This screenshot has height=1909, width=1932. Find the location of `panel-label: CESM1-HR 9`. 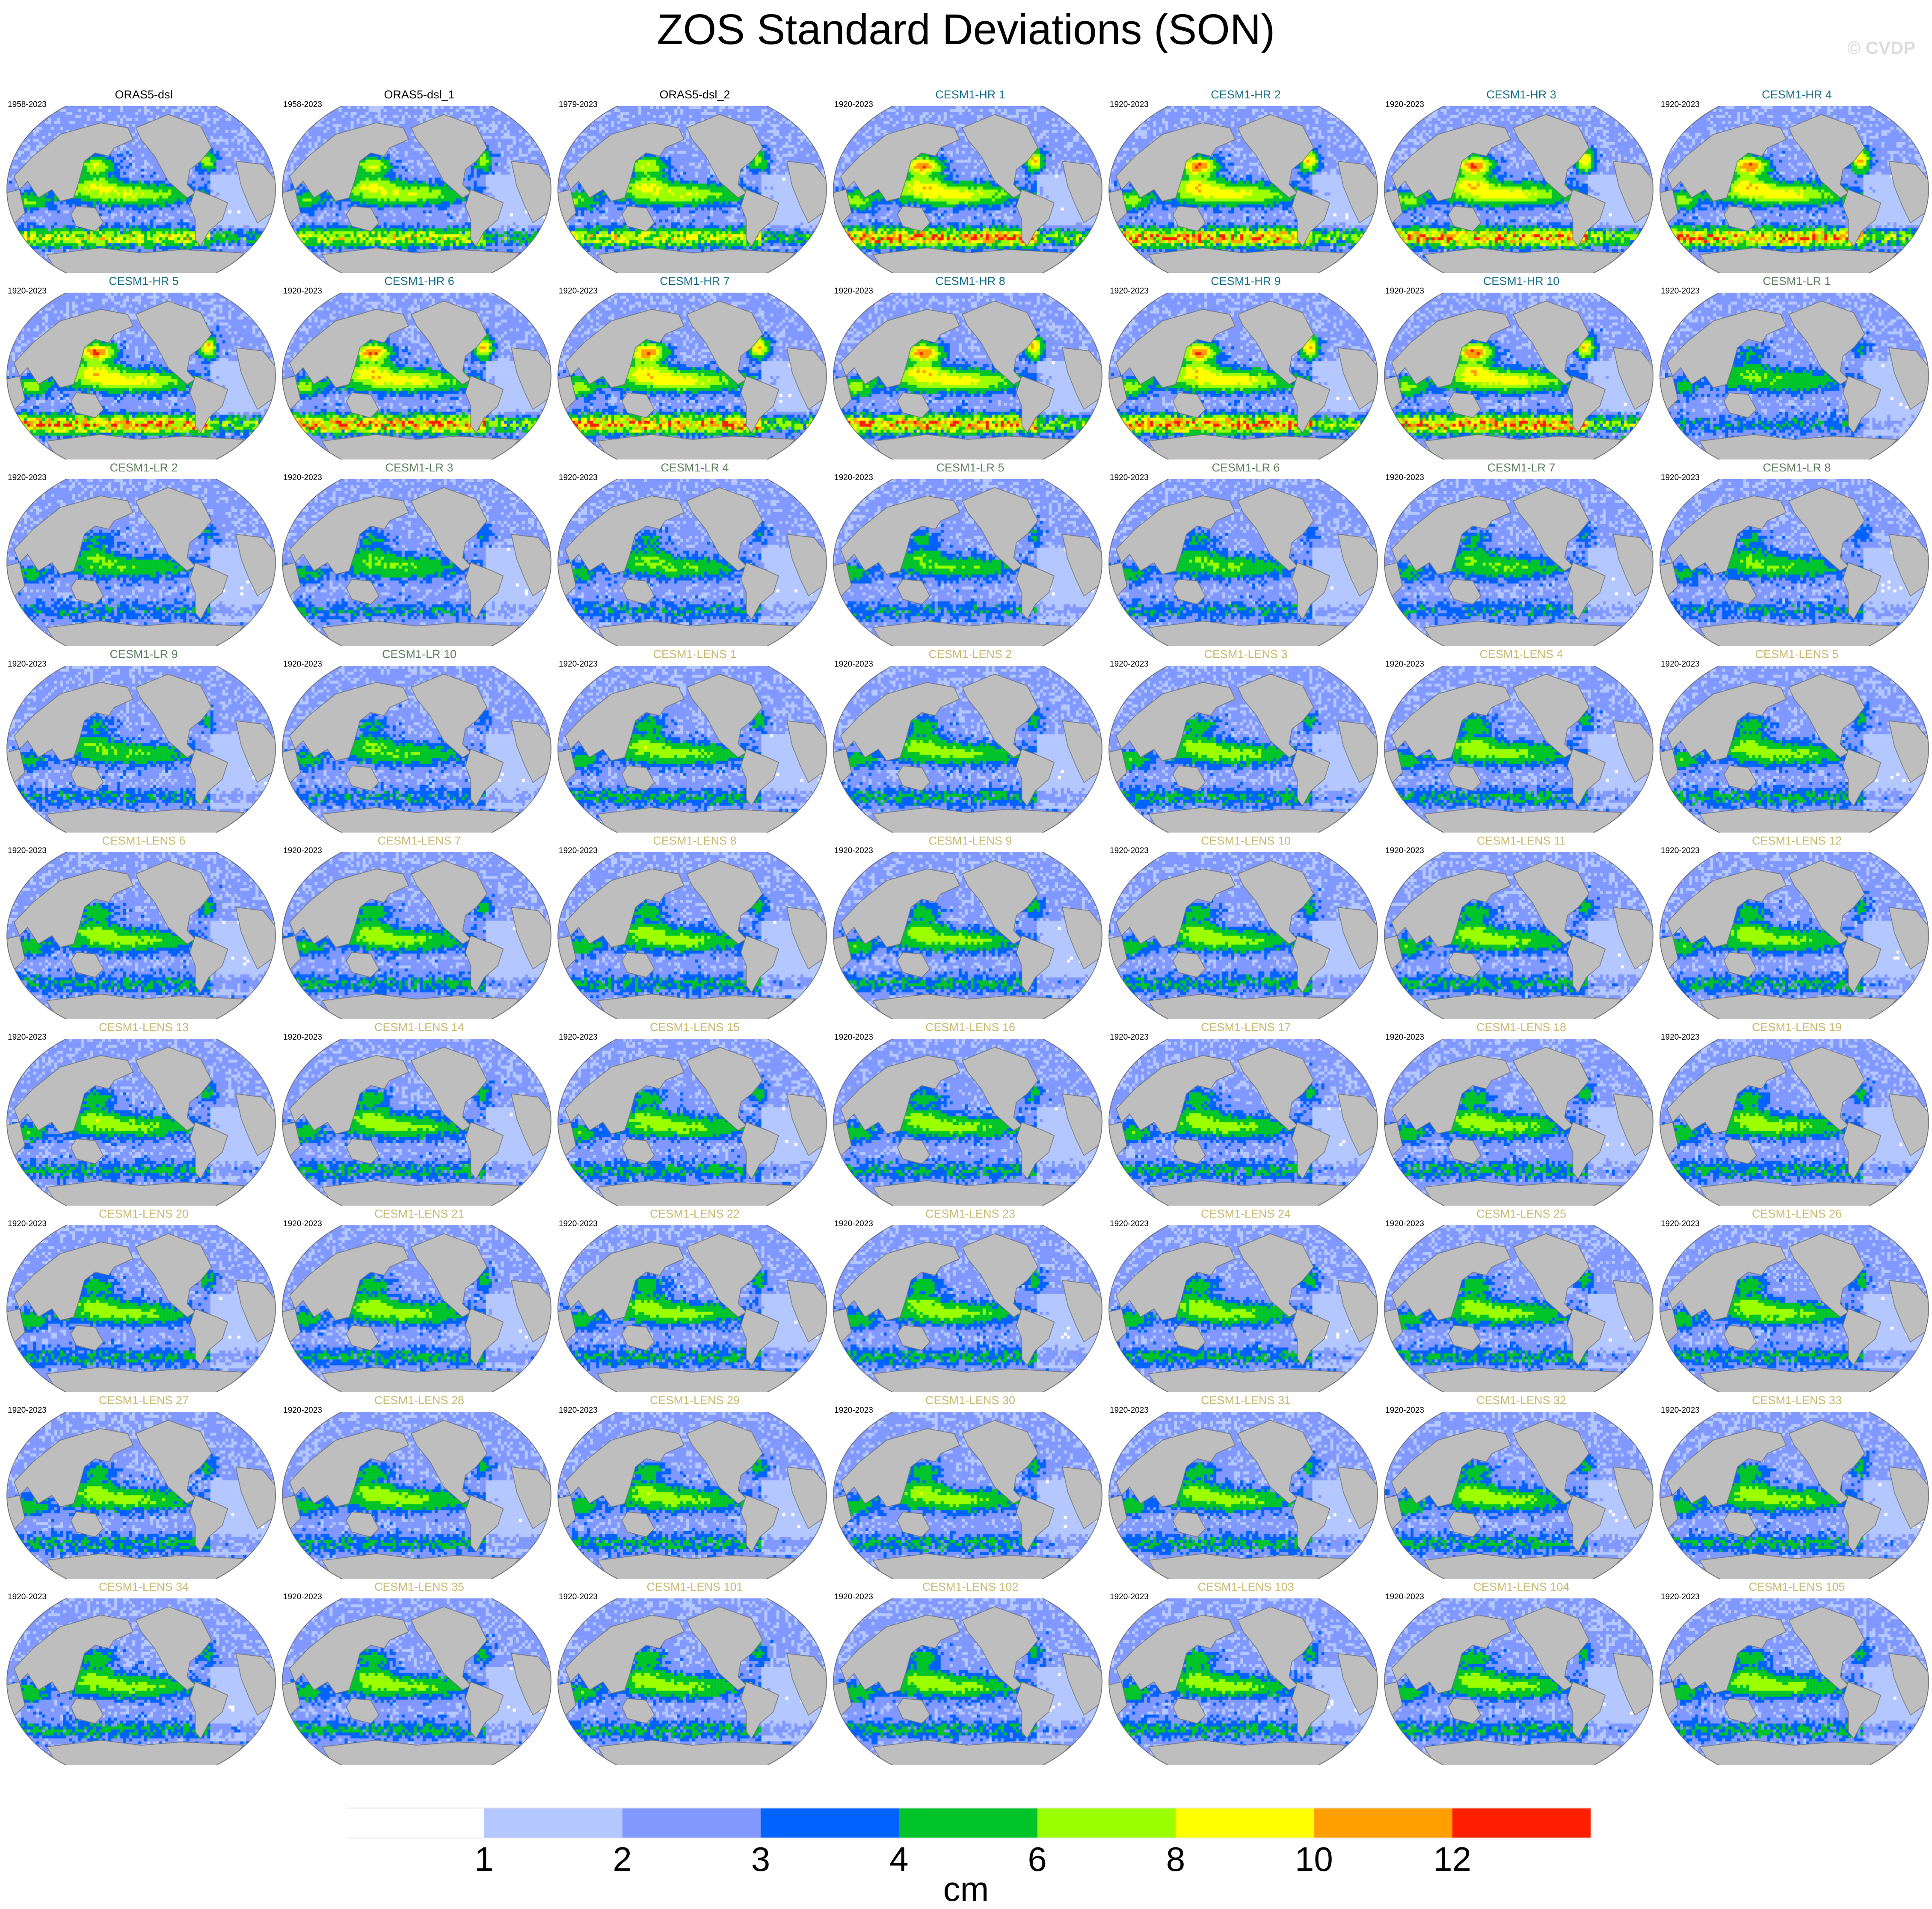

panel-label: CESM1-HR 9 is located at coordinates (1246, 281).